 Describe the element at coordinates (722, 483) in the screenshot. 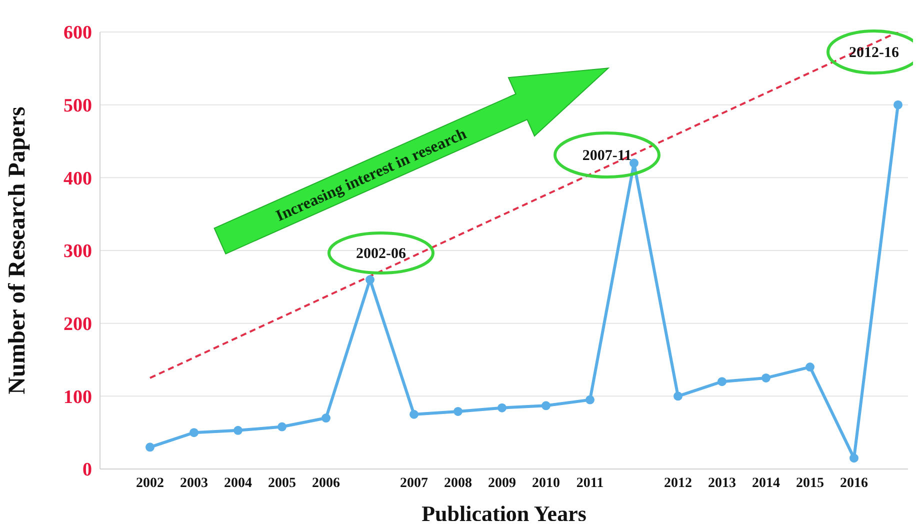

I see `x-tick-label: 2013` at that location.